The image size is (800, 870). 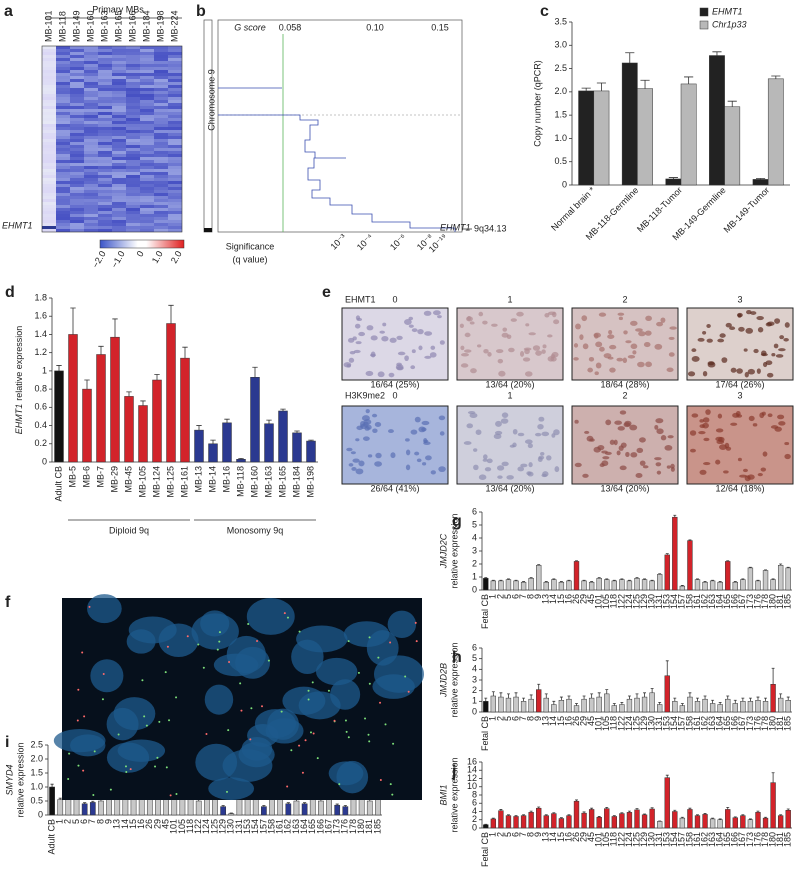 What do you see at coordinates (160, 26) in the screenshot?
I see `sample-label: MB-198` at bounding box center [160, 26].